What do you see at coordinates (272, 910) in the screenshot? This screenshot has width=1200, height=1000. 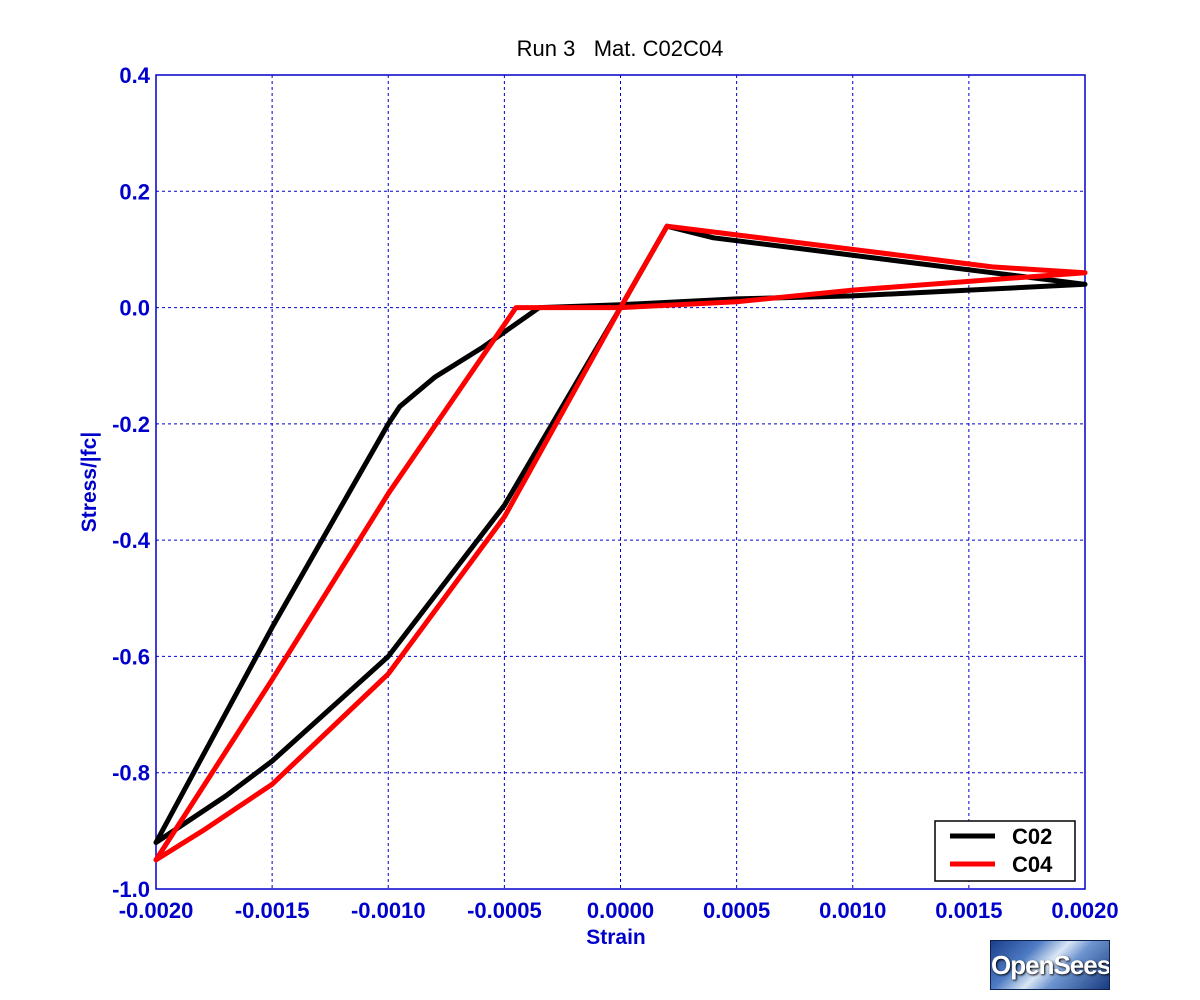 I see `x-tick-label: -0.0015` at bounding box center [272, 910].